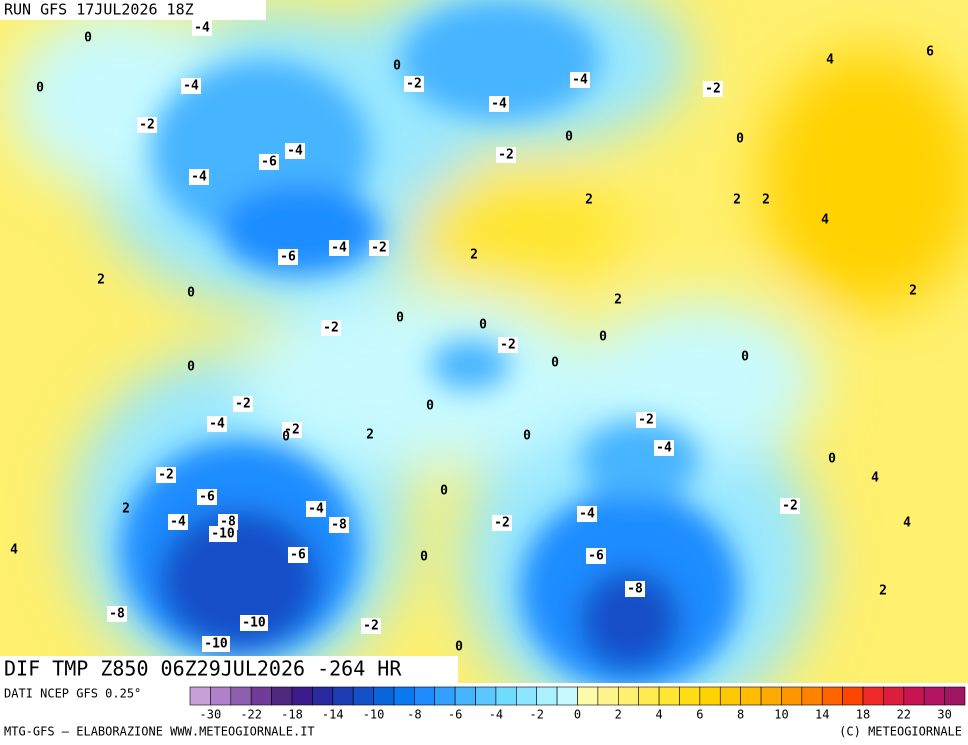  I want to click on colorbar-label: -8, so click(414, 715).